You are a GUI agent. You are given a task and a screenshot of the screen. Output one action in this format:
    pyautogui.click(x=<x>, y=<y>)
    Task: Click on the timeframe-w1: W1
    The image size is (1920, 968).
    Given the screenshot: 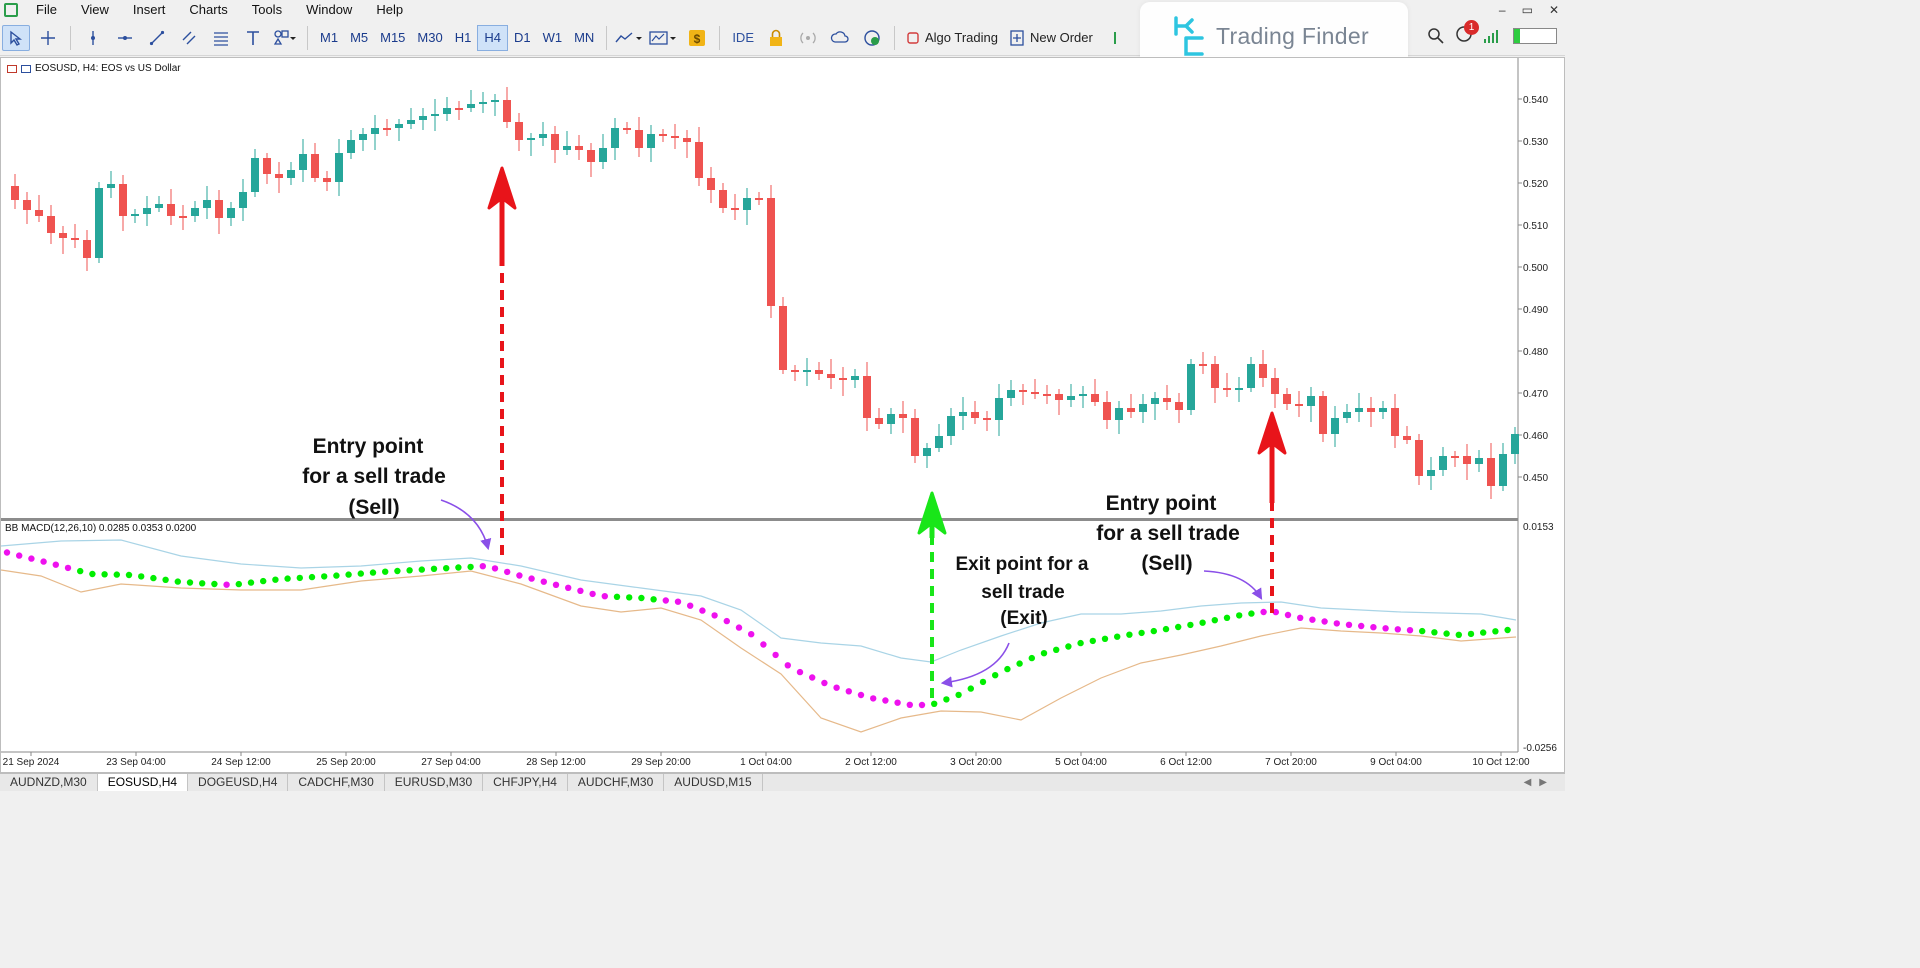 What is the action you would take?
    pyautogui.click(x=552, y=37)
    